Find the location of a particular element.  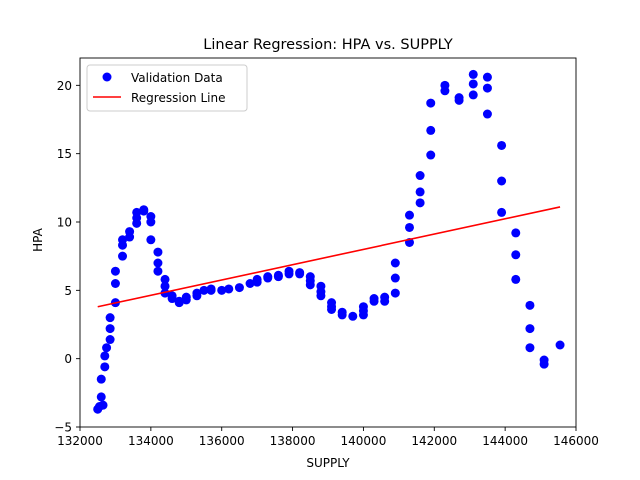

legend: Validation Data Regression Line is located at coordinates (167, 88).